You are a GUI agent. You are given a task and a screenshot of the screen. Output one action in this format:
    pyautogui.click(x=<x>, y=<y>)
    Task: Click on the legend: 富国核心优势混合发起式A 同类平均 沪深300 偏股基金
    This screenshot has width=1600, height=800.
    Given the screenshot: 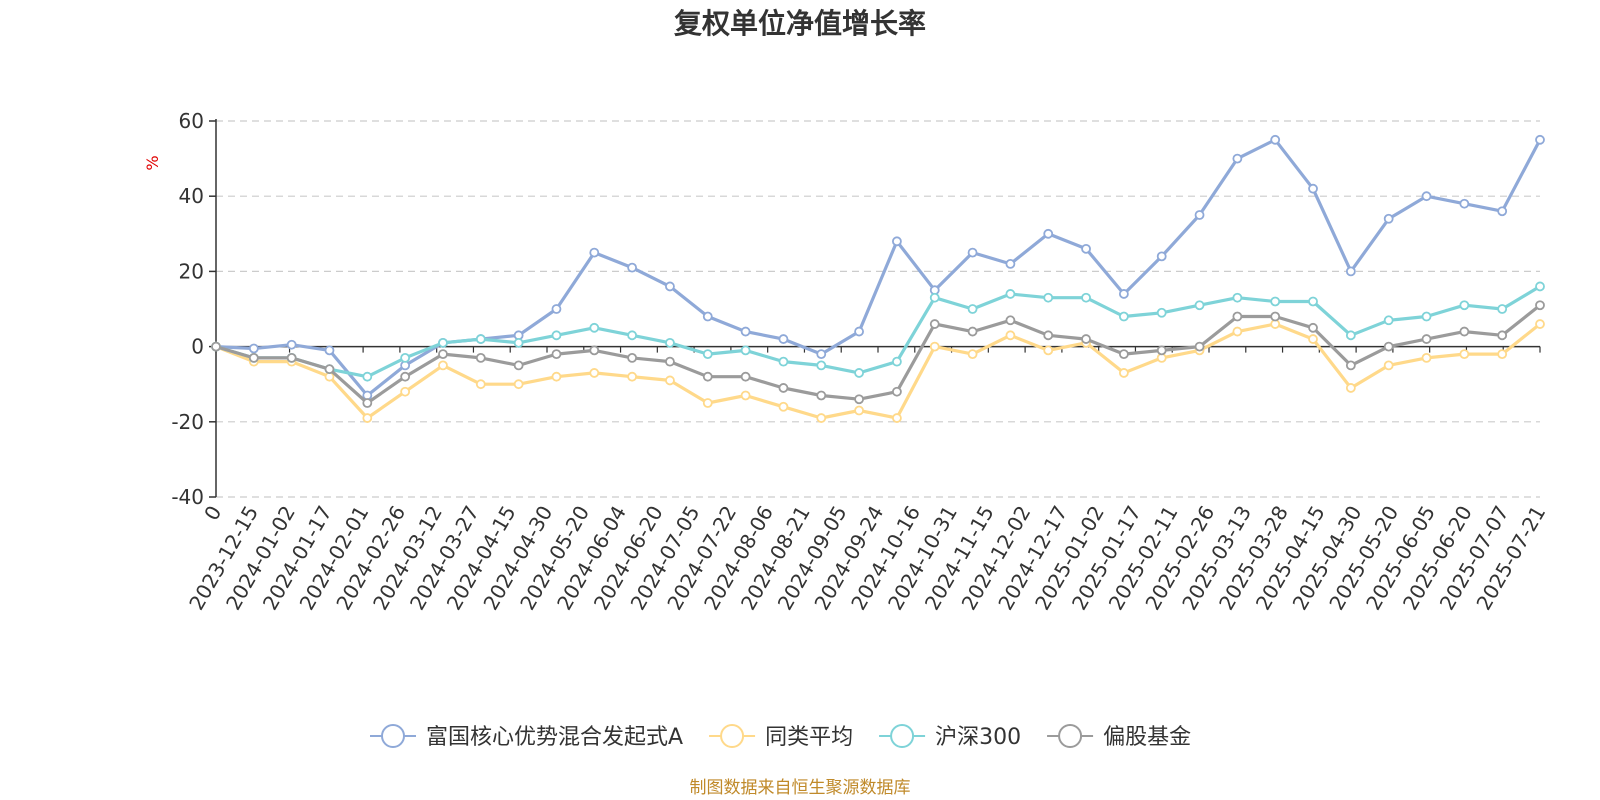 What is the action you would take?
    pyautogui.click(x=780, y=737)
    